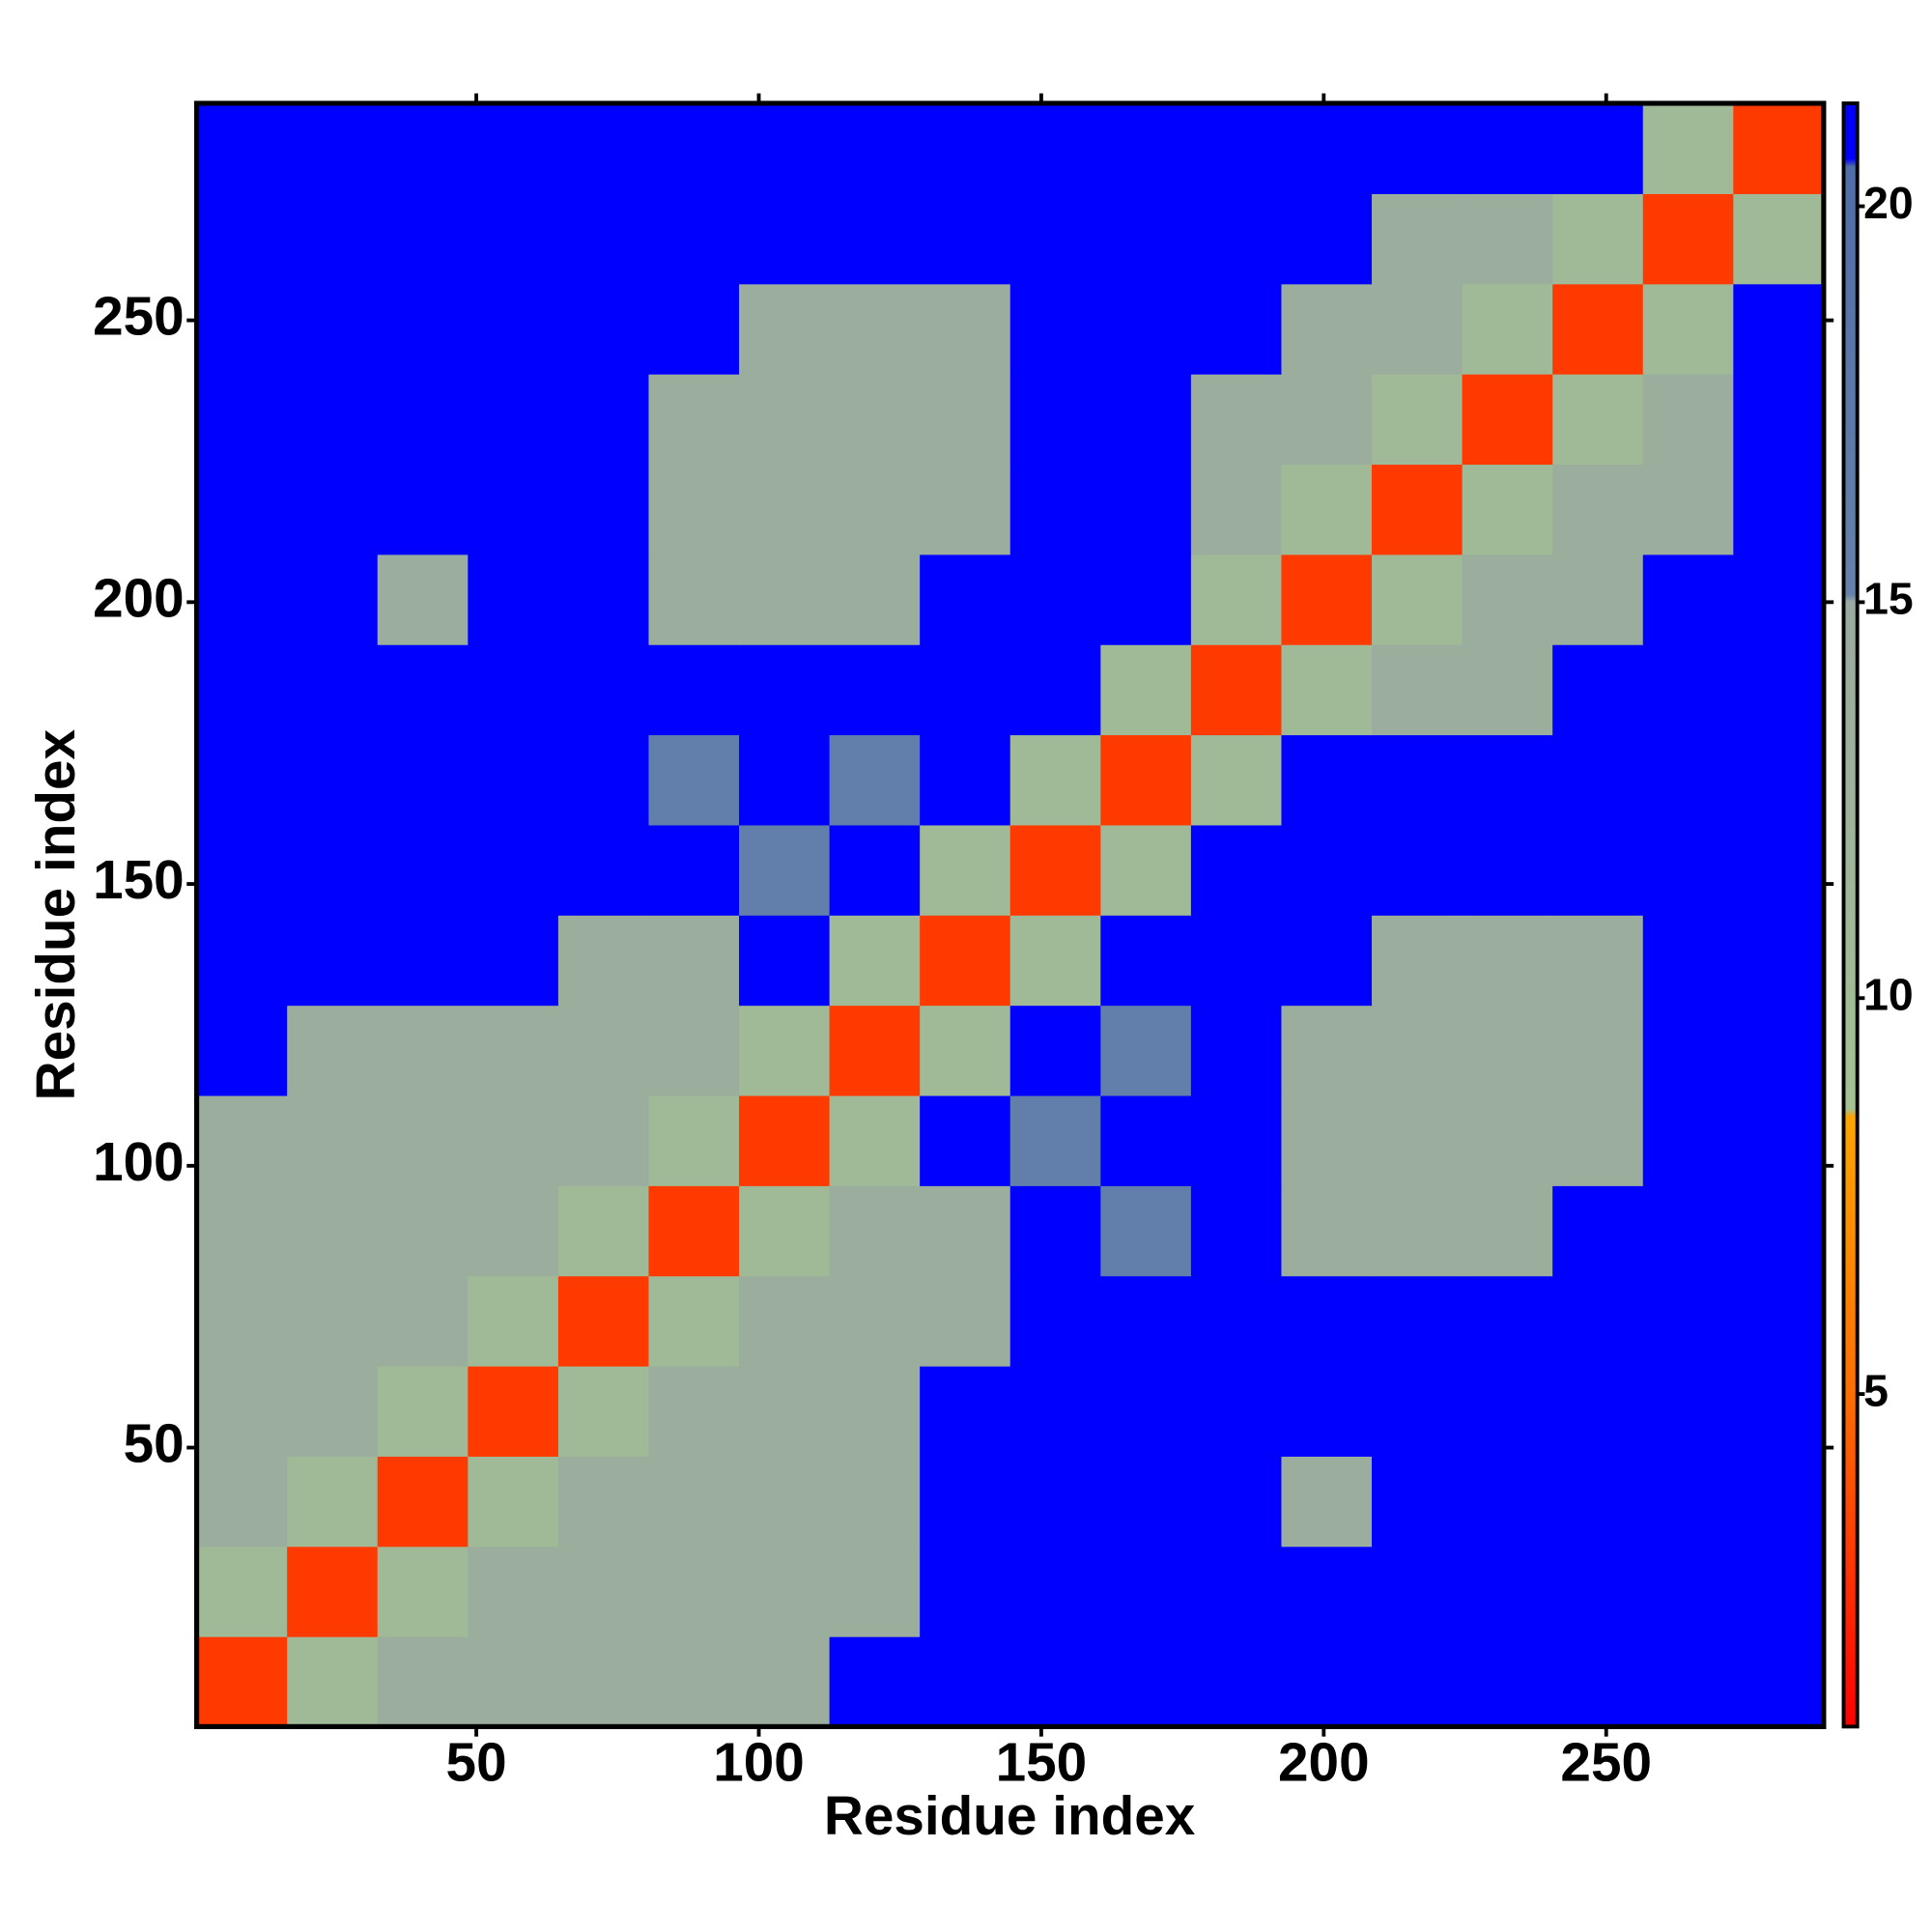  Describe the element at coordinates (56, 915) in the screenshot. I see `y-axis-title: Residue index` at that location.